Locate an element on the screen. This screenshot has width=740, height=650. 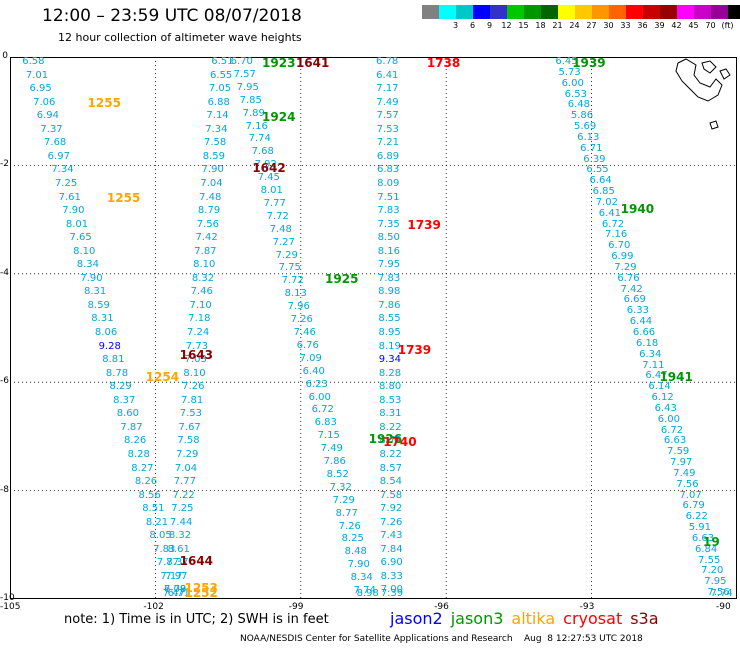
color-scale-bar is located at coordinates (581, 12).